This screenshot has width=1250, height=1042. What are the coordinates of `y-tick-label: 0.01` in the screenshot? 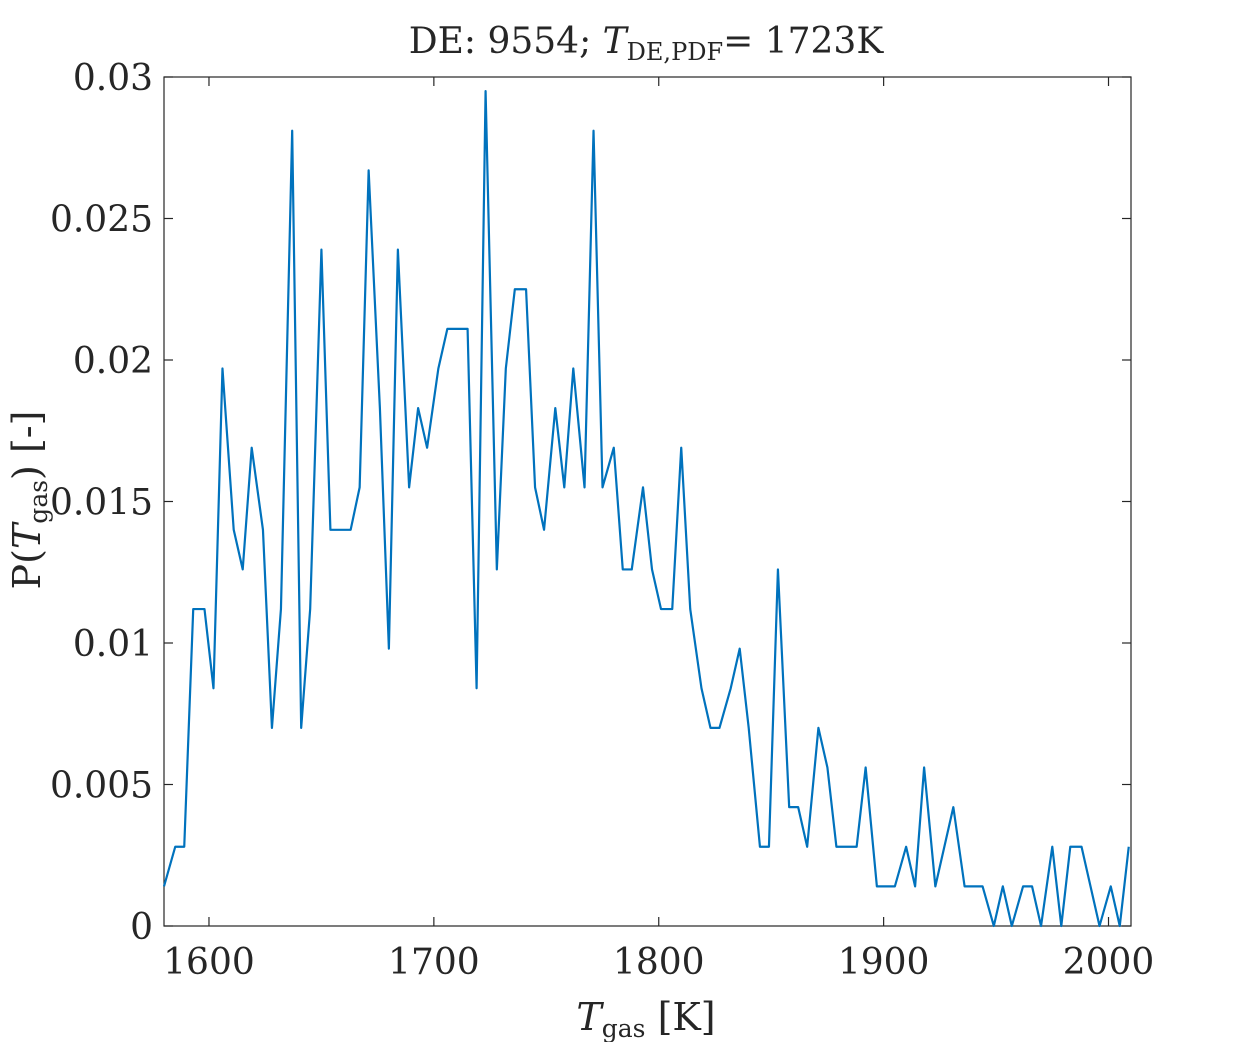 It's located at (113, 644).